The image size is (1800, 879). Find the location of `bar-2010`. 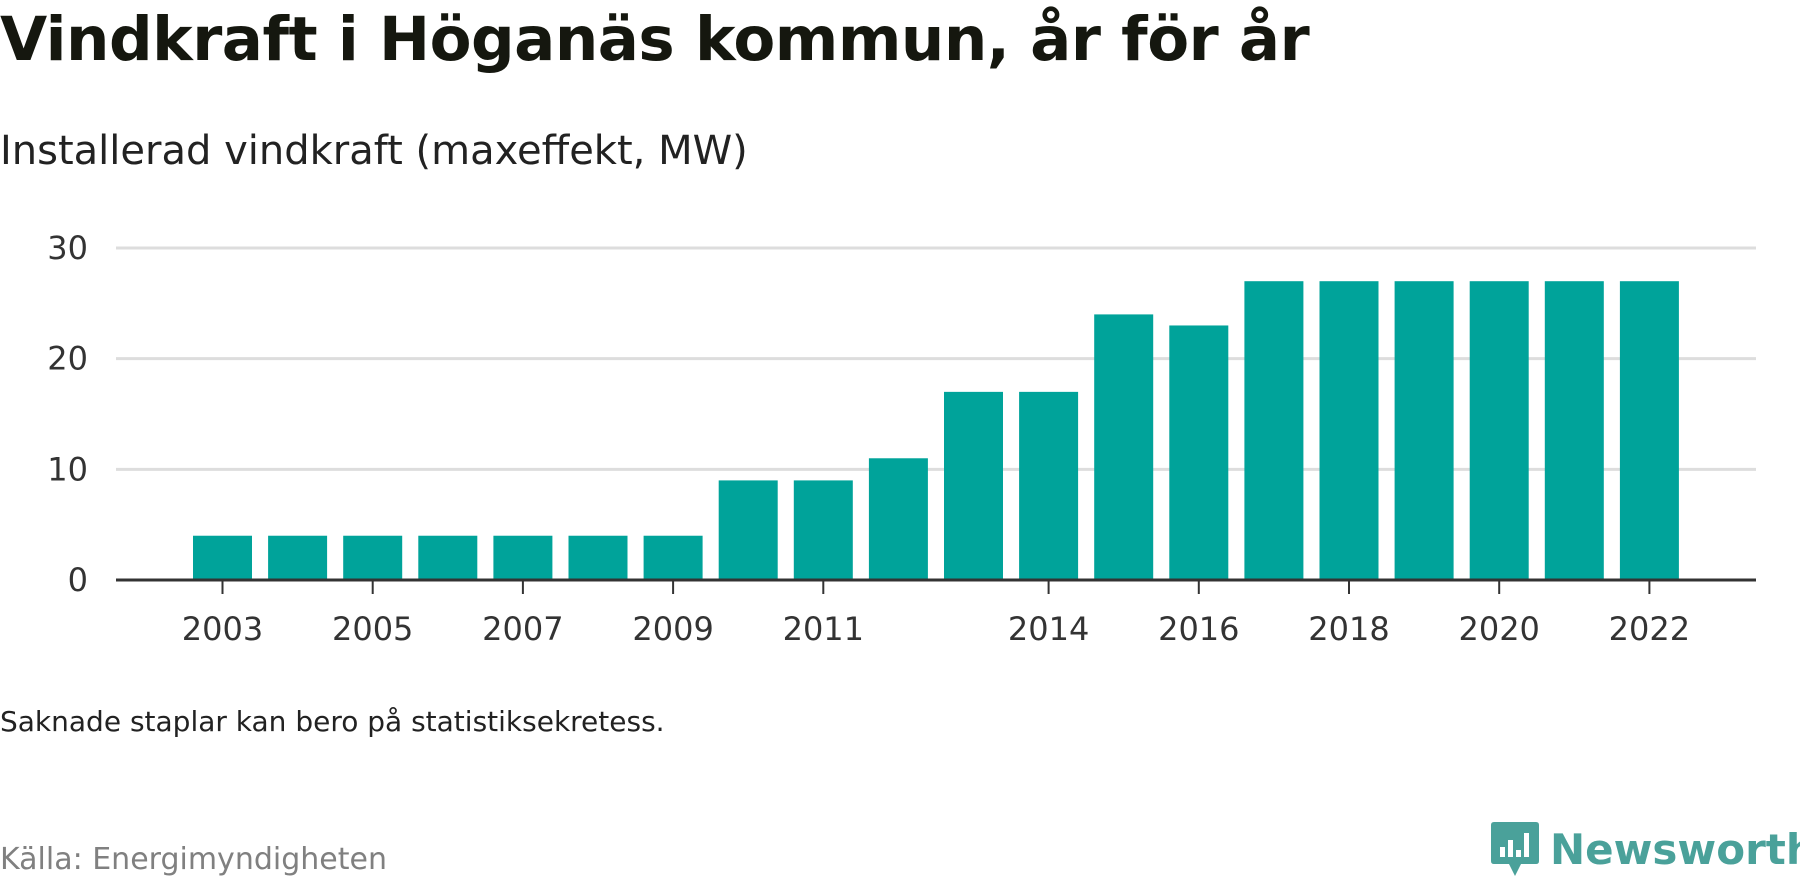

bar-2010 is located at coordinates (748, 530).